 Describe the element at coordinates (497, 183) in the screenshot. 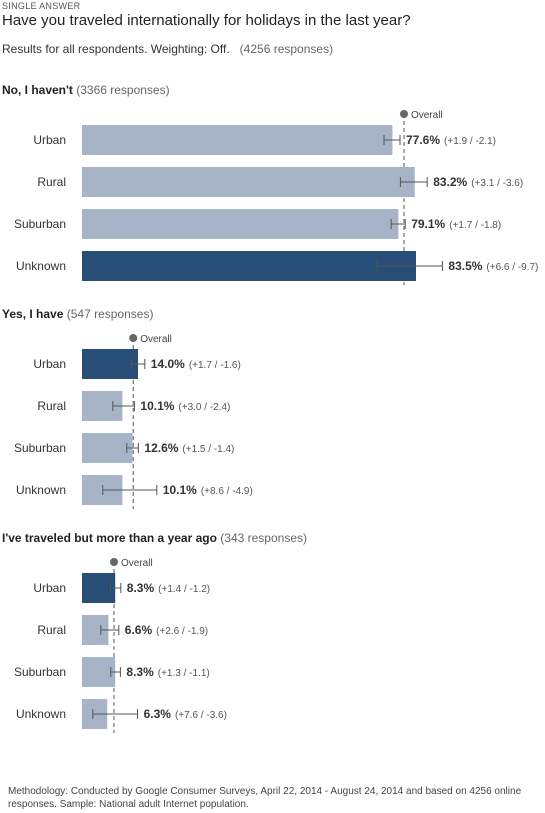

I see `error-margin-label: (+3.1 / -3.6)` at that location.